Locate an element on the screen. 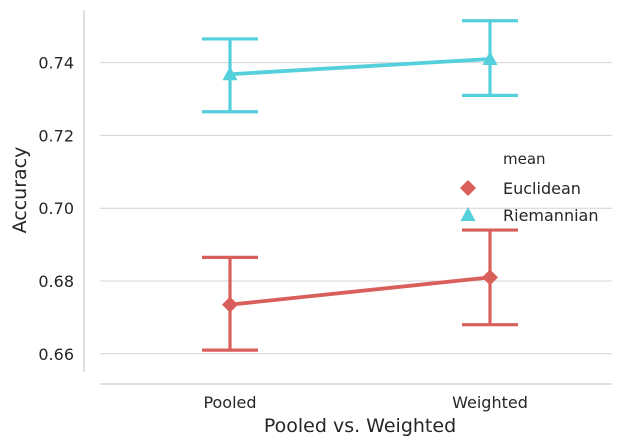 This screenshot has height=440, width=618. y-tick-label: 0.72 is located at coordinates (56, 135).